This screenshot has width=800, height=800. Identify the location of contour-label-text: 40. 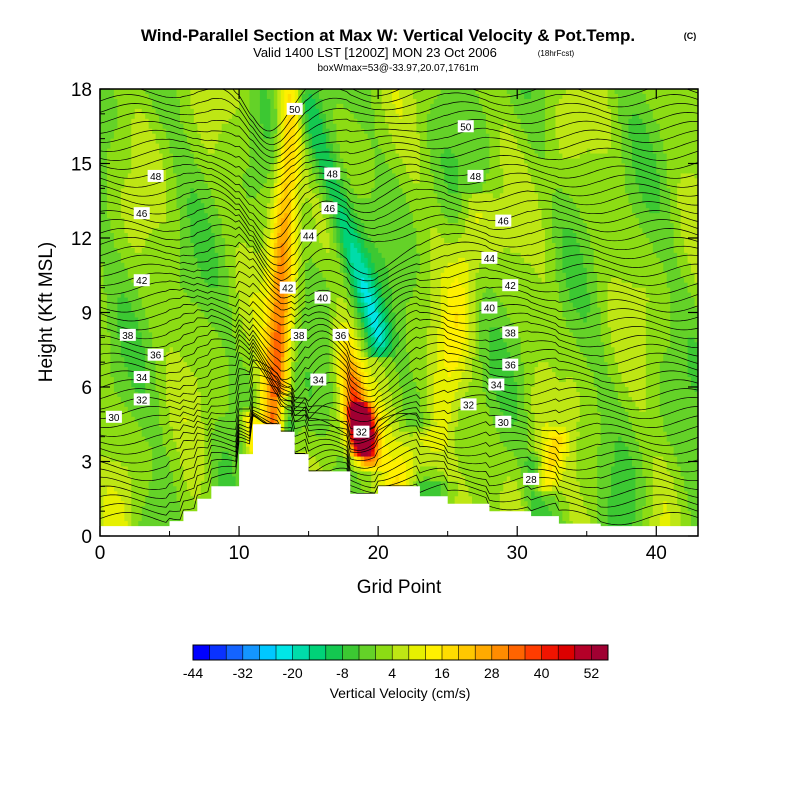
(490, 309).